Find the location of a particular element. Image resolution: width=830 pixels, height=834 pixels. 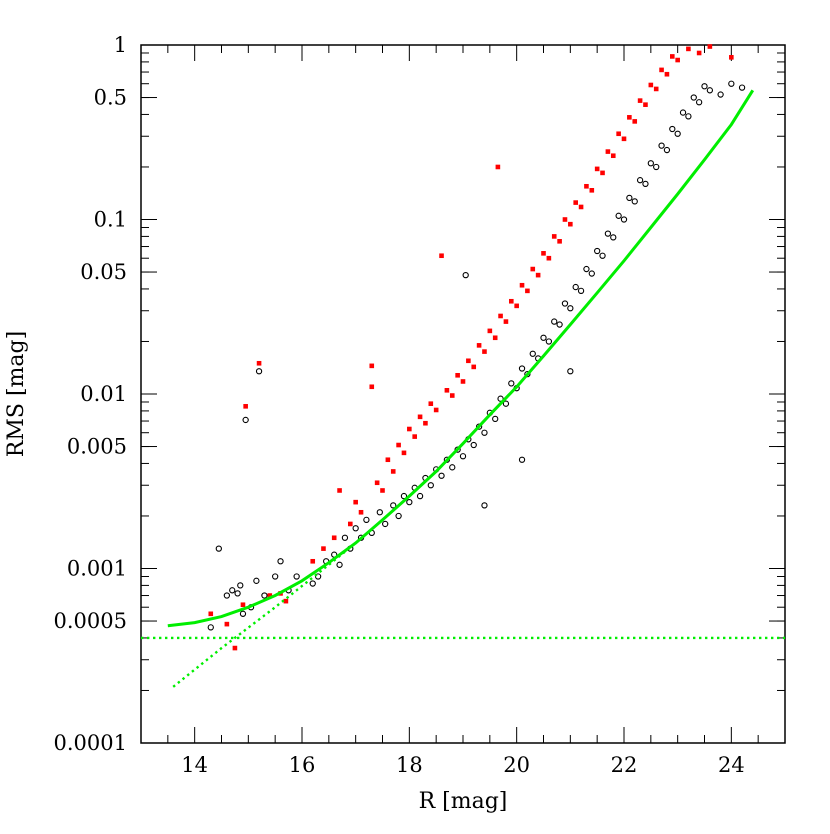

x-tick-label: 20 is located at coordinates (516, 765).